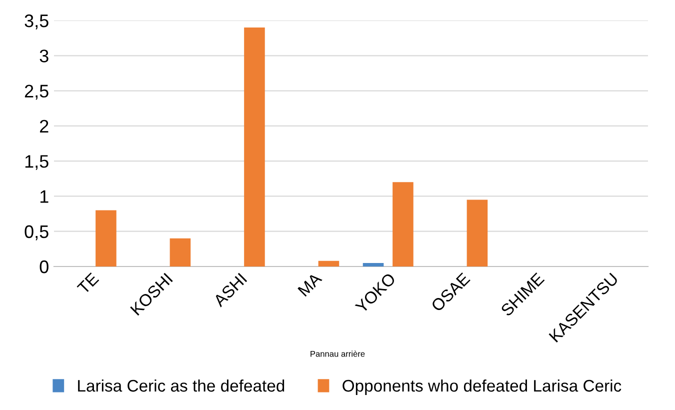  Describe the element at coordinates (36, 22) in the screenshot. I see `y-tick-label: 3,5` at that location.